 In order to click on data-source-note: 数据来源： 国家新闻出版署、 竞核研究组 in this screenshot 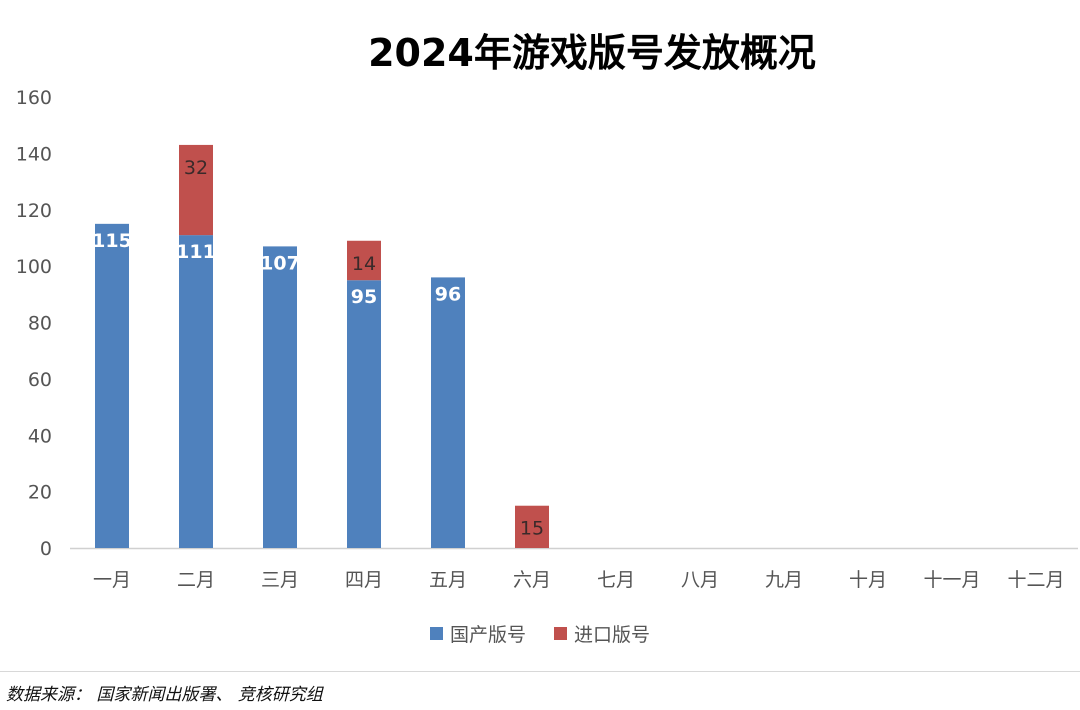, I will do `click(164, 695)`.